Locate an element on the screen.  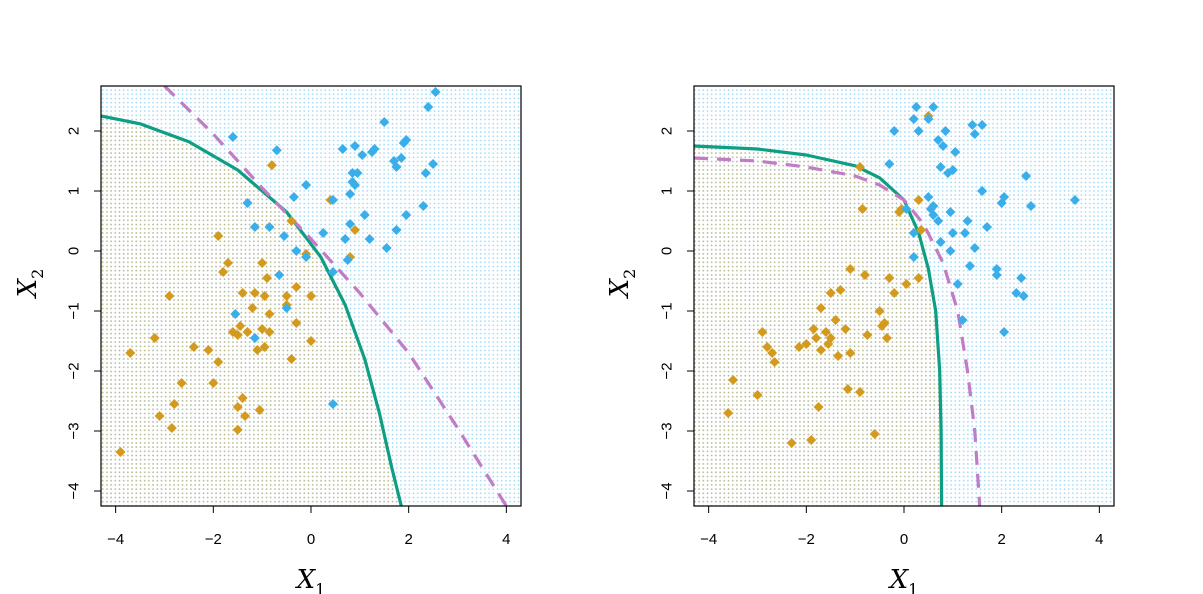
decision-boundaries is located at coordinates (838, 325).